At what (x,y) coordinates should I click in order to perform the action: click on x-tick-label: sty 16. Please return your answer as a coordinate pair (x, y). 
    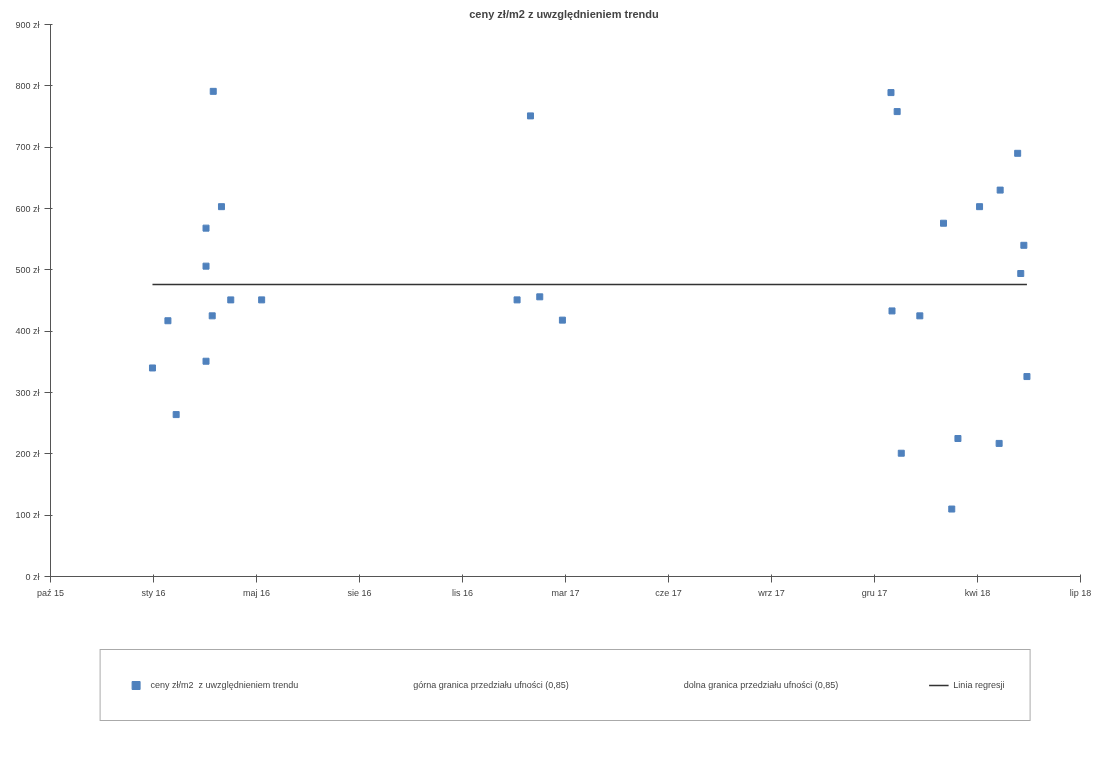
    Looking at the image, I should click on (153, 592).